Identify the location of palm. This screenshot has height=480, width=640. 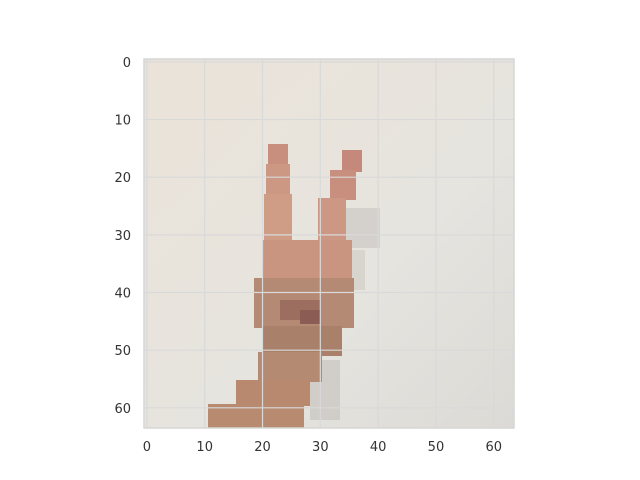
(304, 298).